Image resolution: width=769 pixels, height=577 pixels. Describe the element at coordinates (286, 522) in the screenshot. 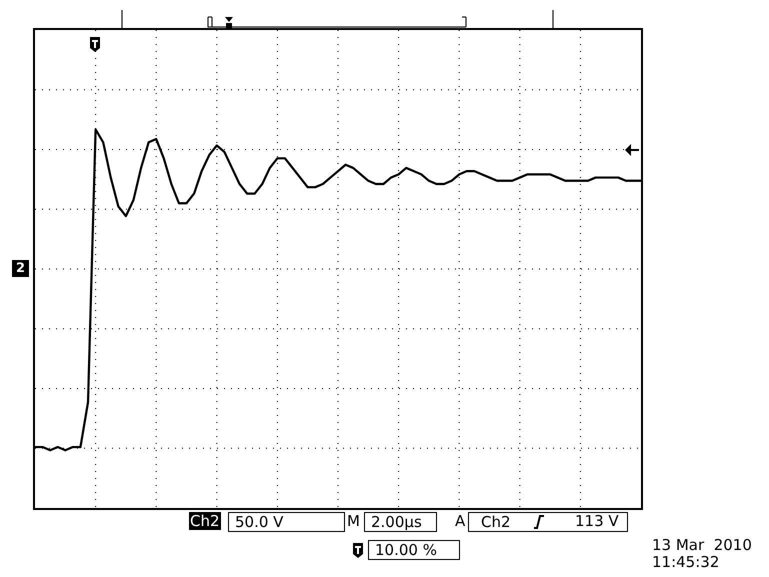

I see `text: 50.0 V` at that location.